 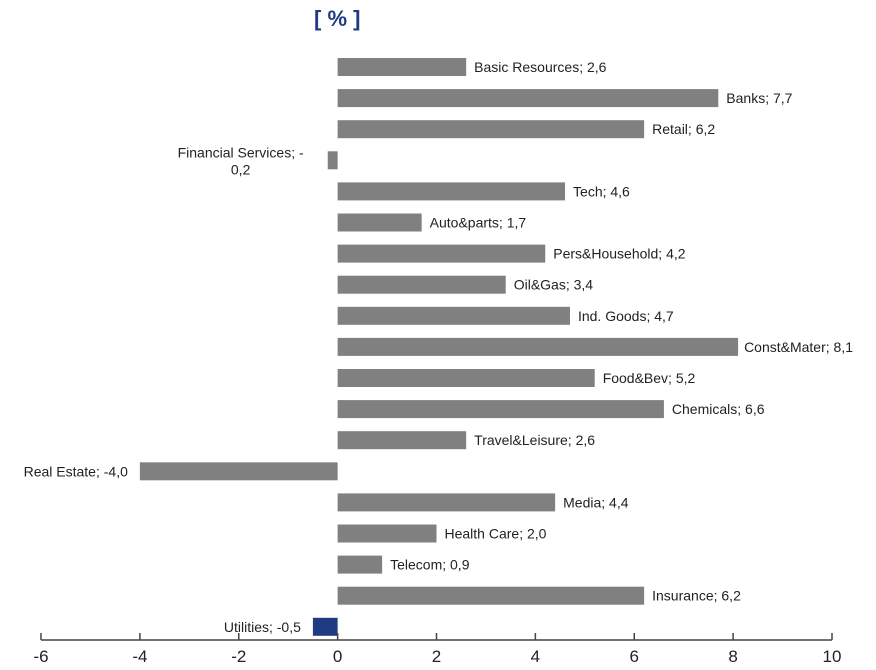 What do you see at coordinates (337, 18) in the screenshot?
I see `unit-label: [ % ]` at bounding box center [337, 18].